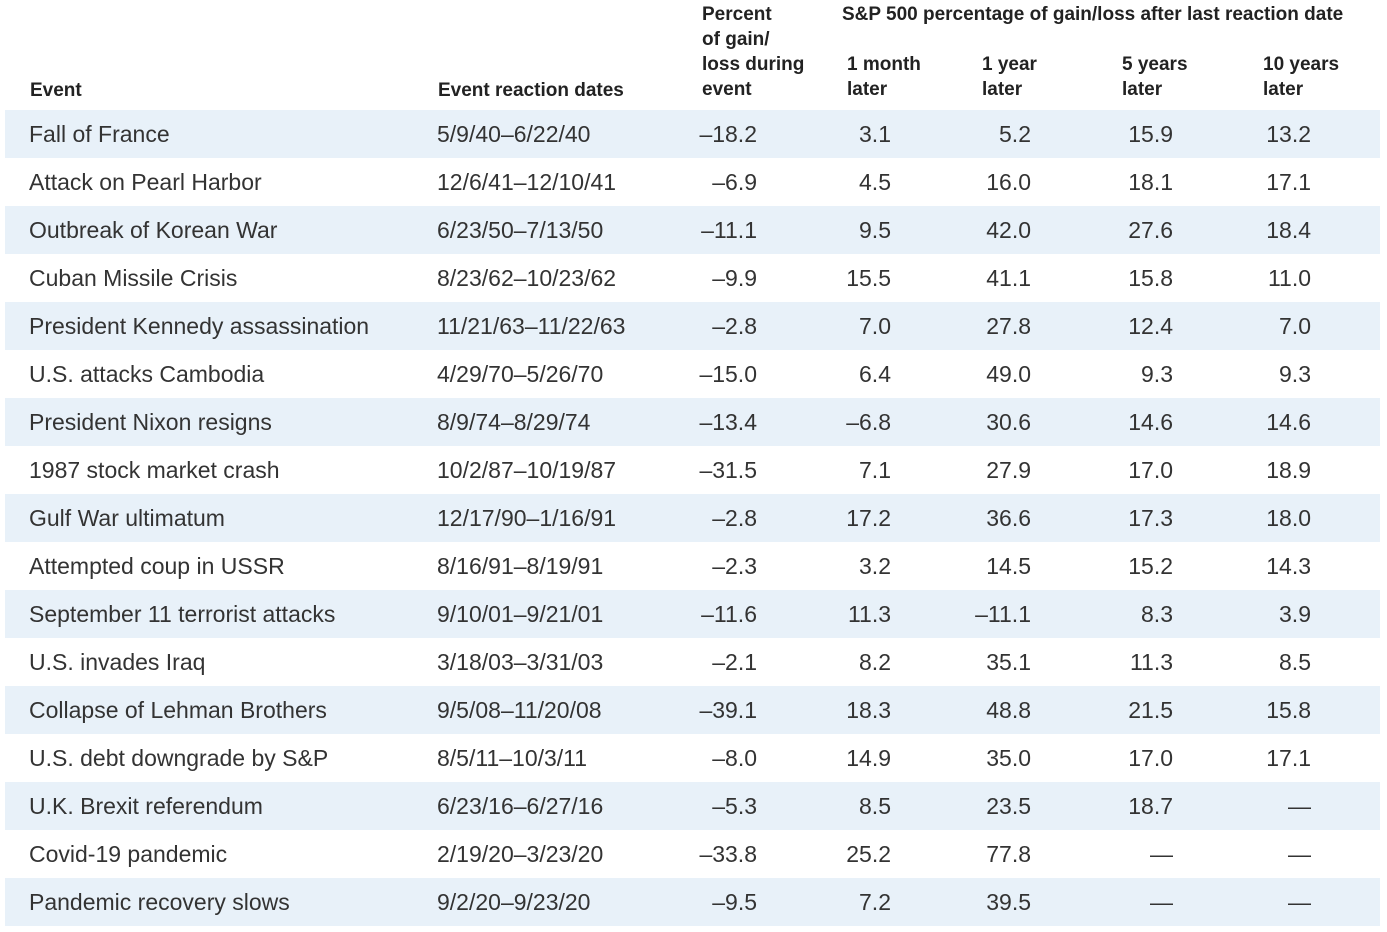 The height and width of the screenshot is (932, 1387). Describe the element at coordinates (1288, 134) in the screenshot. I see `gain-loss-10-years: 13.2` at that location.